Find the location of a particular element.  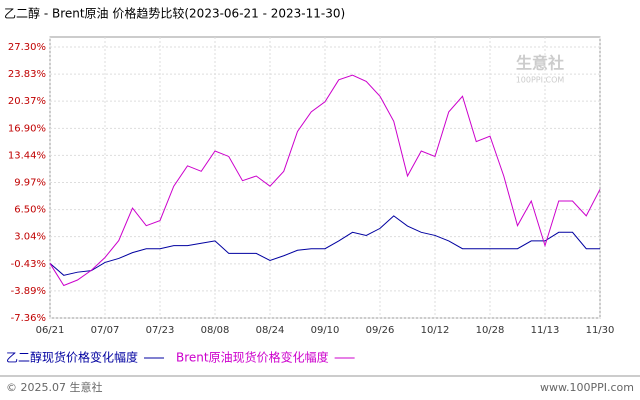

watermark-url: 100PPI.COM is located at coordinates (540, 80).